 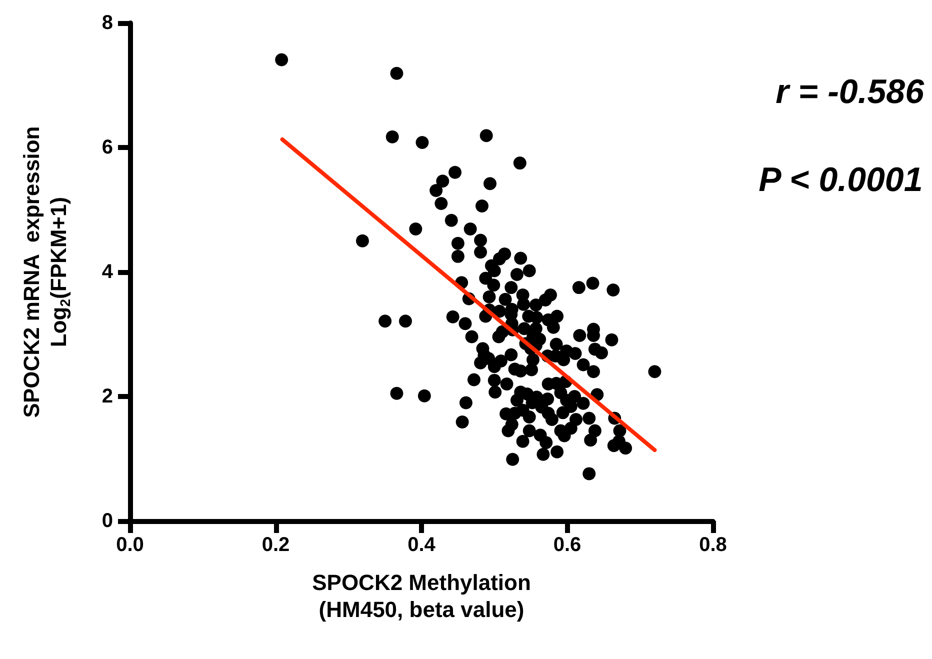 I want to click on x-tick-label: 0.2, so click(x=276, y=545).